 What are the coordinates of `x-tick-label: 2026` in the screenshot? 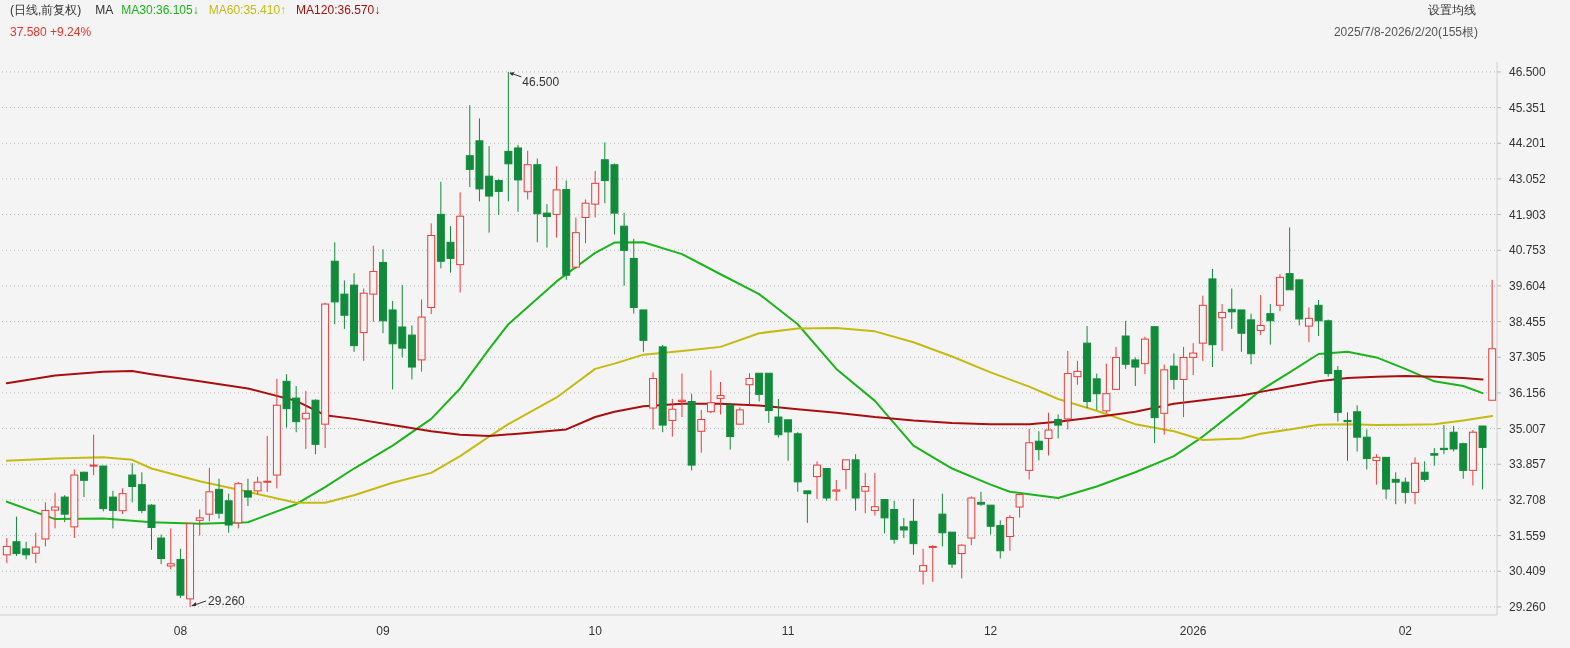 It's located at (1193, 631).